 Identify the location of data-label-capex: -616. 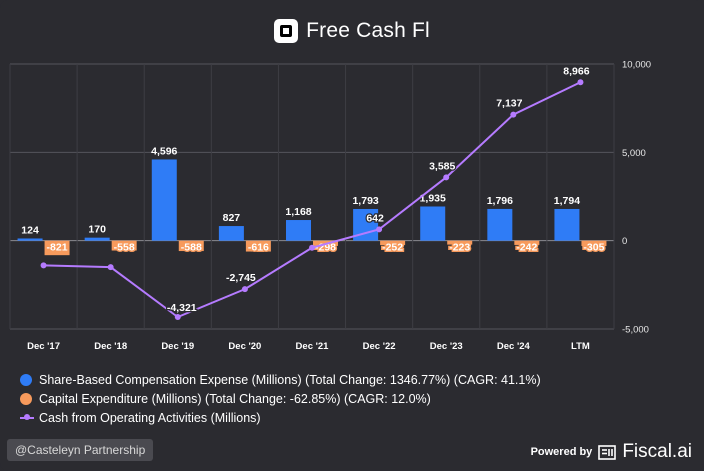
(258, 248).